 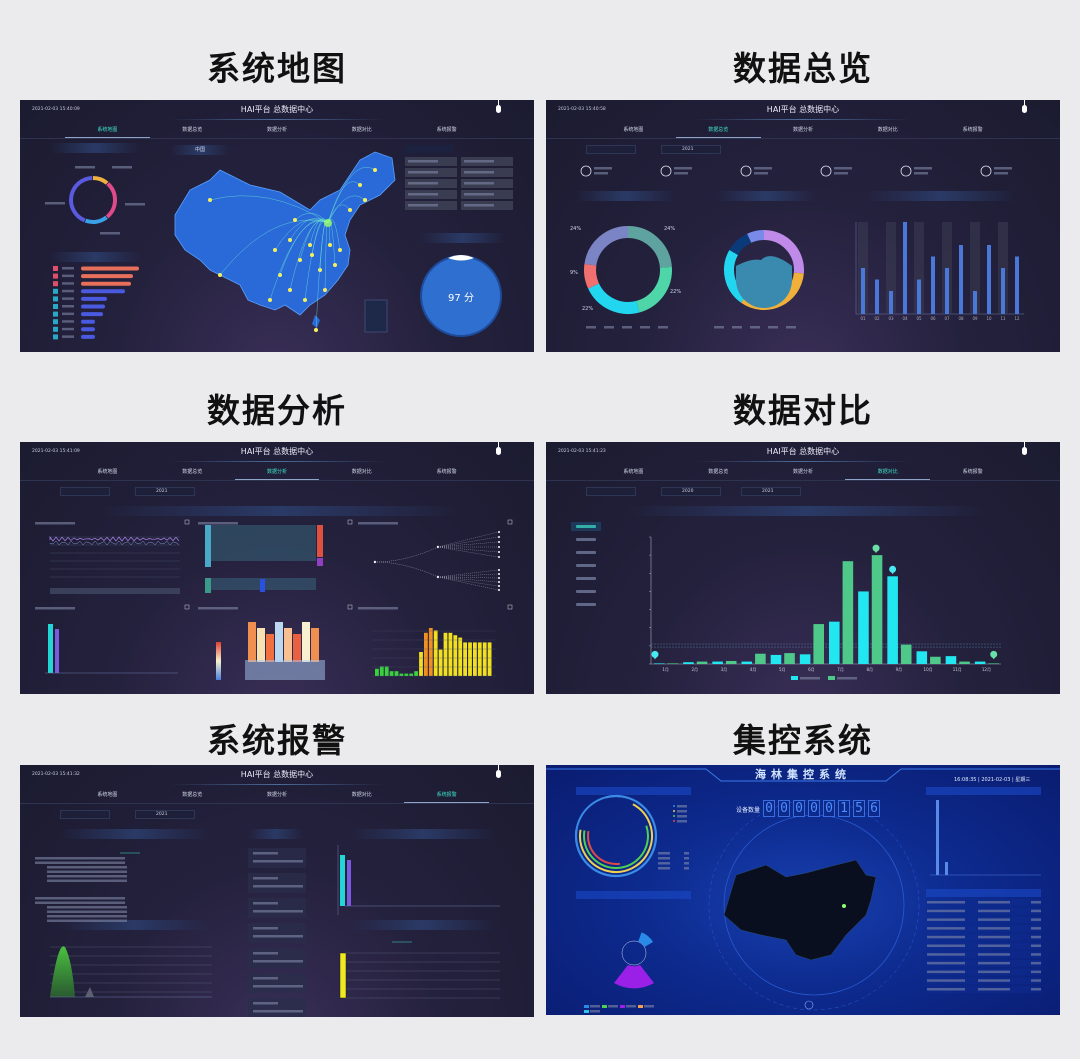 I want to click on year-b-select: 2021, so click(x=771, y=491).